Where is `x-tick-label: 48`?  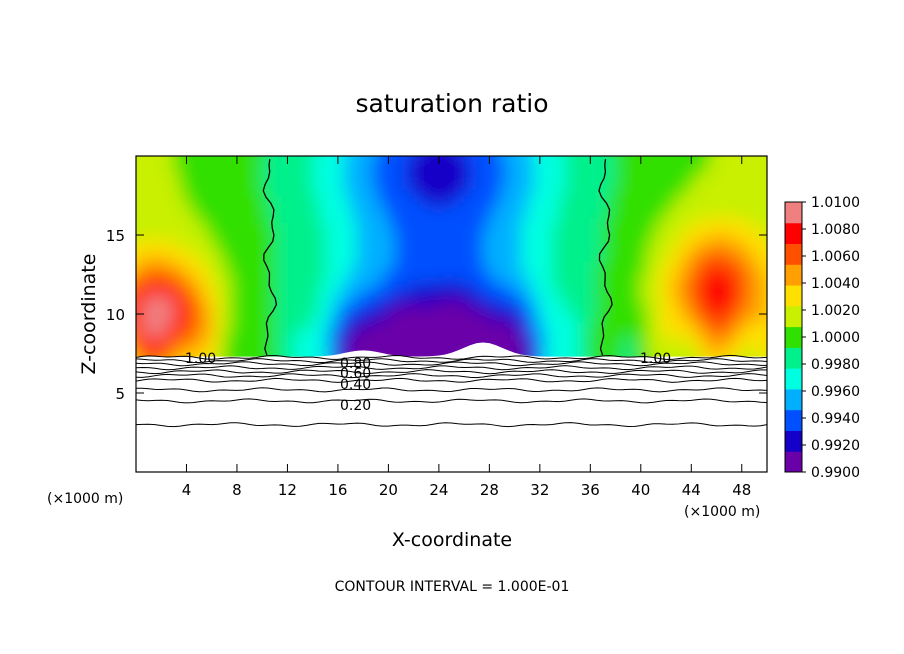
x-tick-label: 48 is located at coordinates (741, 490).